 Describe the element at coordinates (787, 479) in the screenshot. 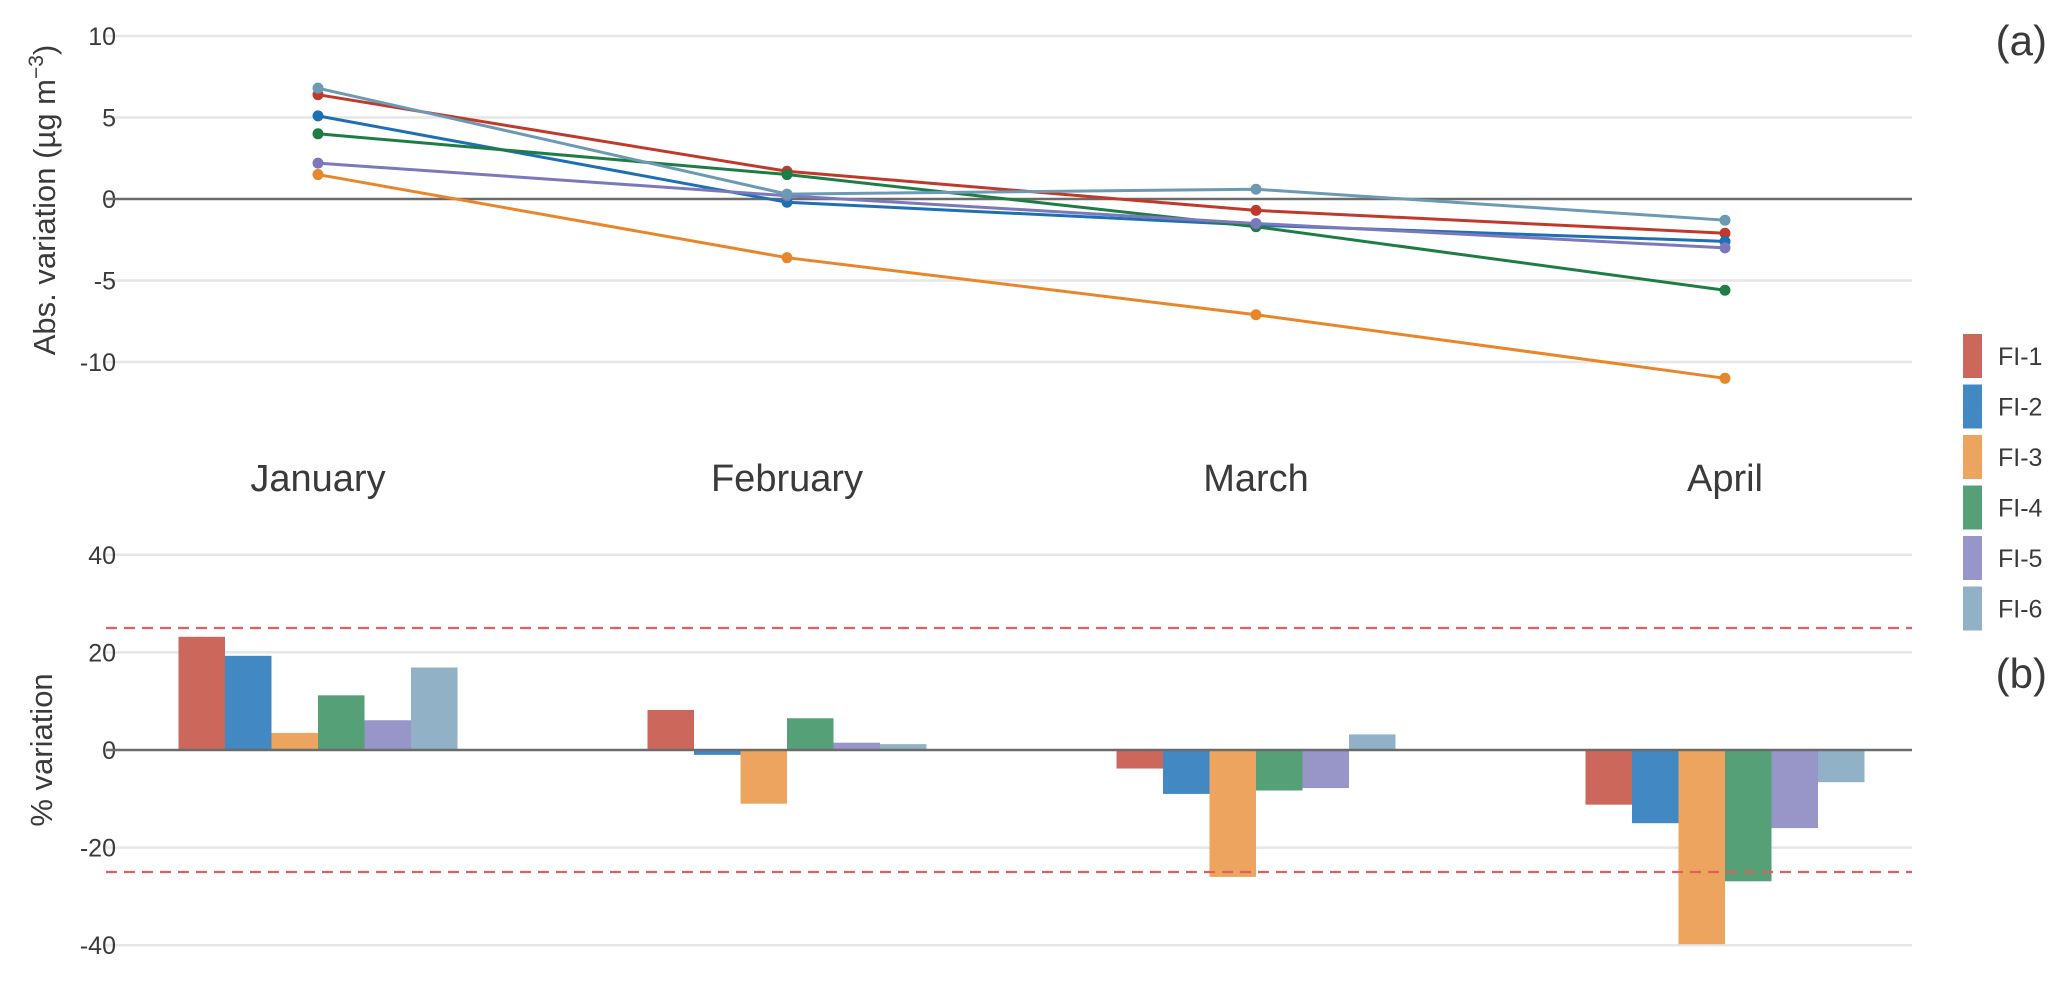

I see `x-tick-label: February` at that location.